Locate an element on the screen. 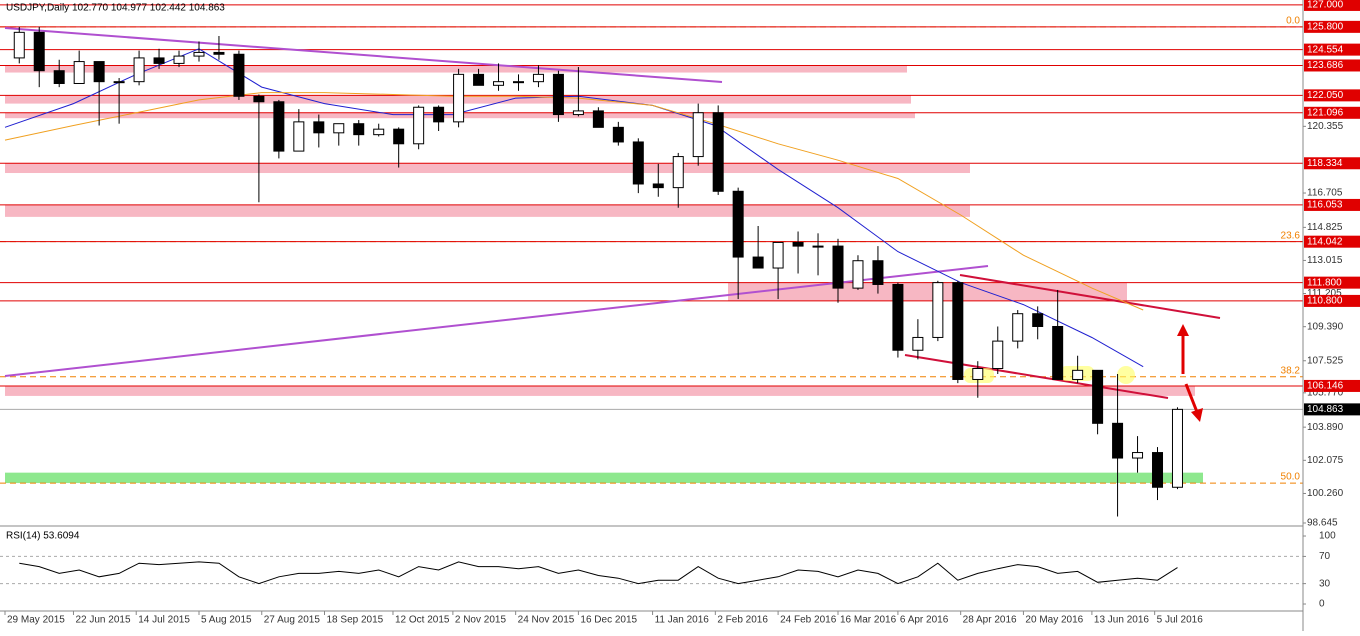 Image resolution: width=1360 pixels, height=636 pixels. level-label: 114.042 is located at coordinates (1325, 241).